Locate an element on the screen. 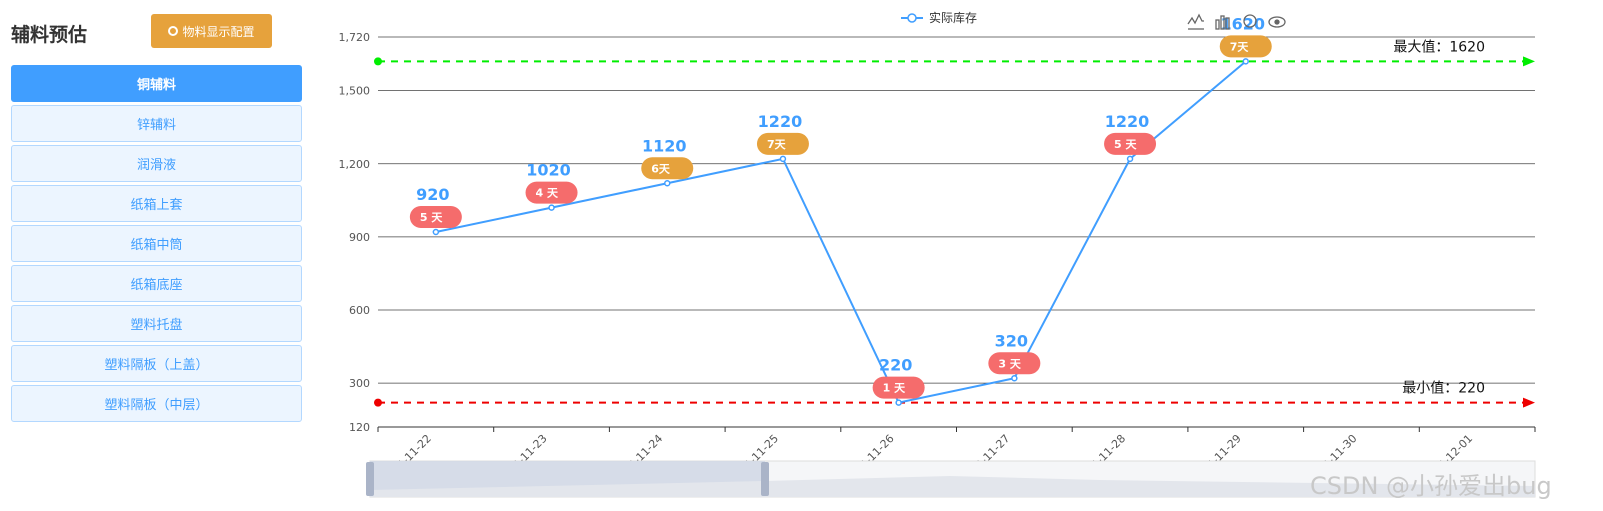 The height and width of the screenshot is (511, 1603). legend-marker is located at coordinates (912, 18).